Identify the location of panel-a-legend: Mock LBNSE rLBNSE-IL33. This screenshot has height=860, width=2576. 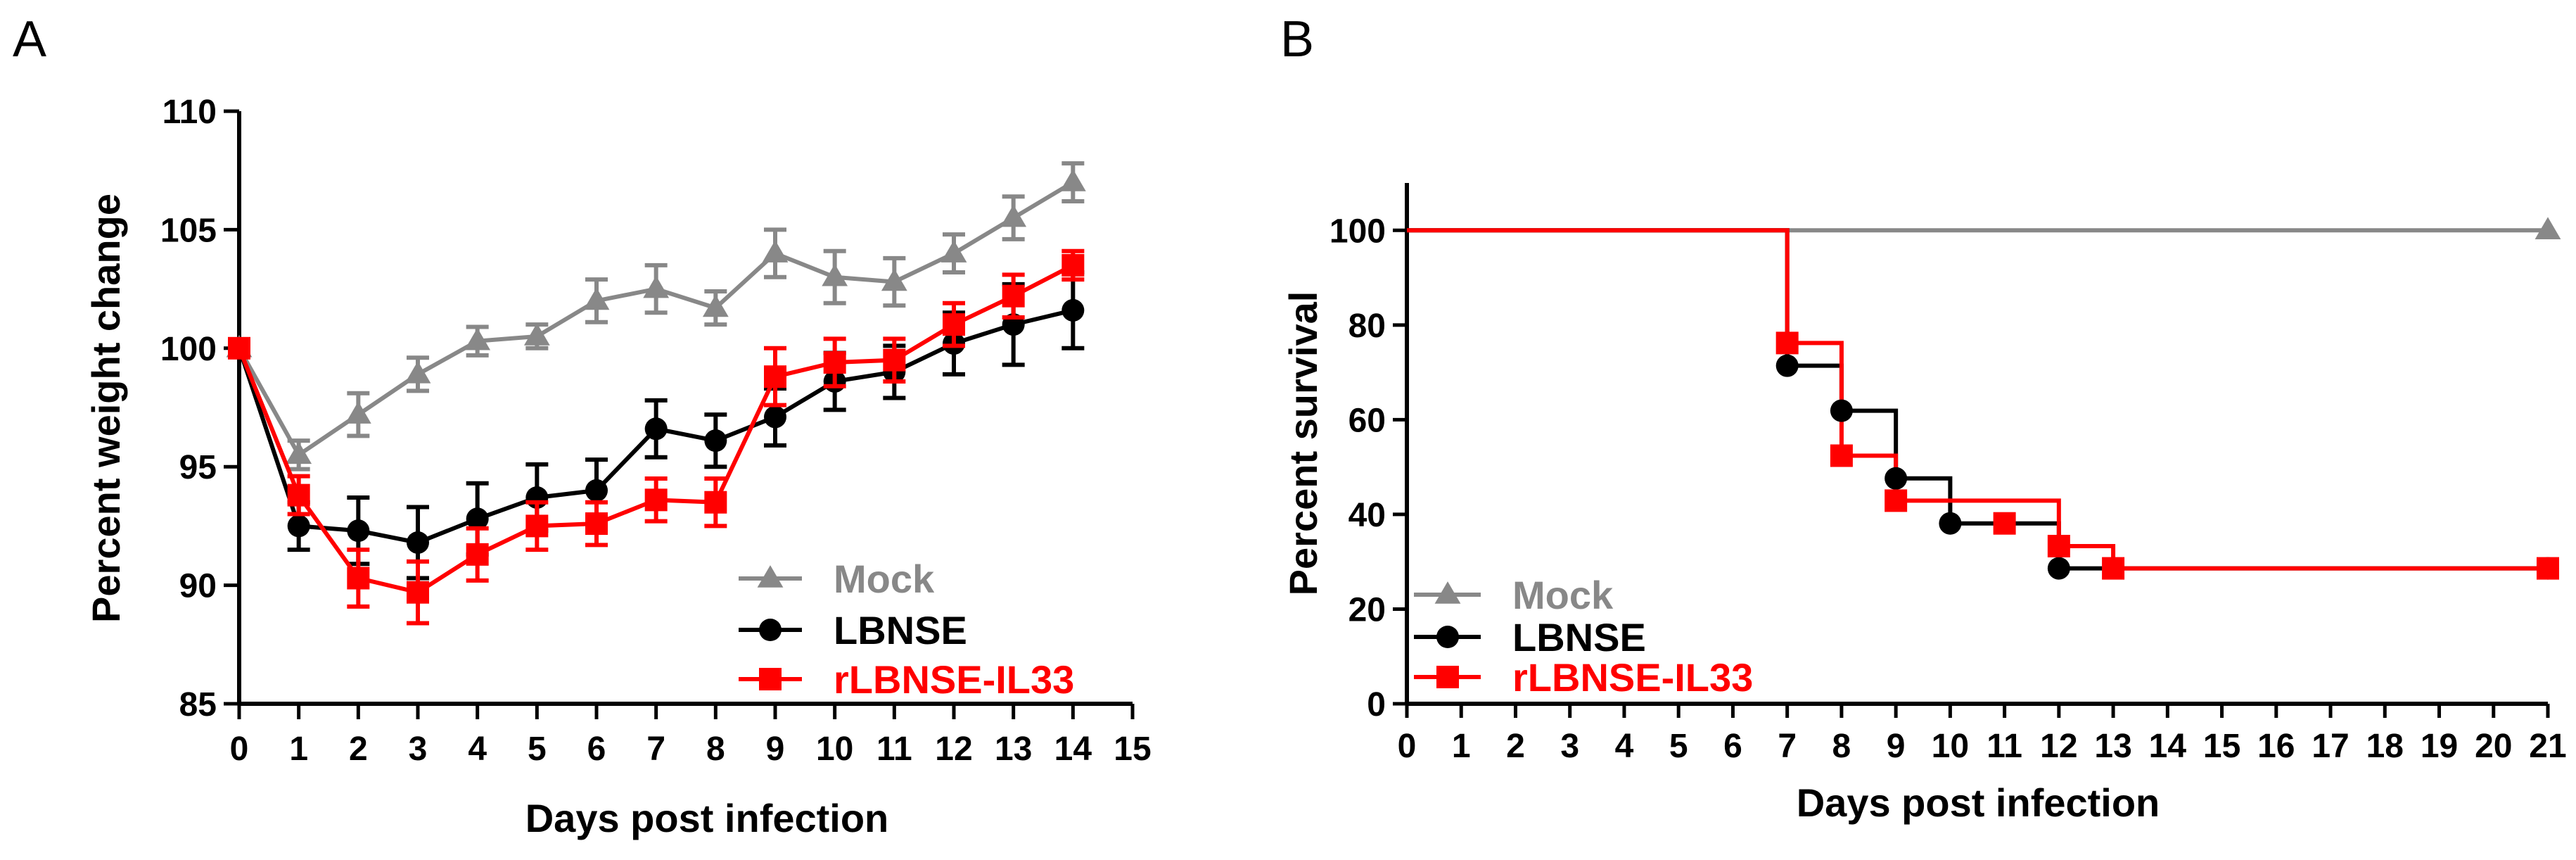
(906, 629).